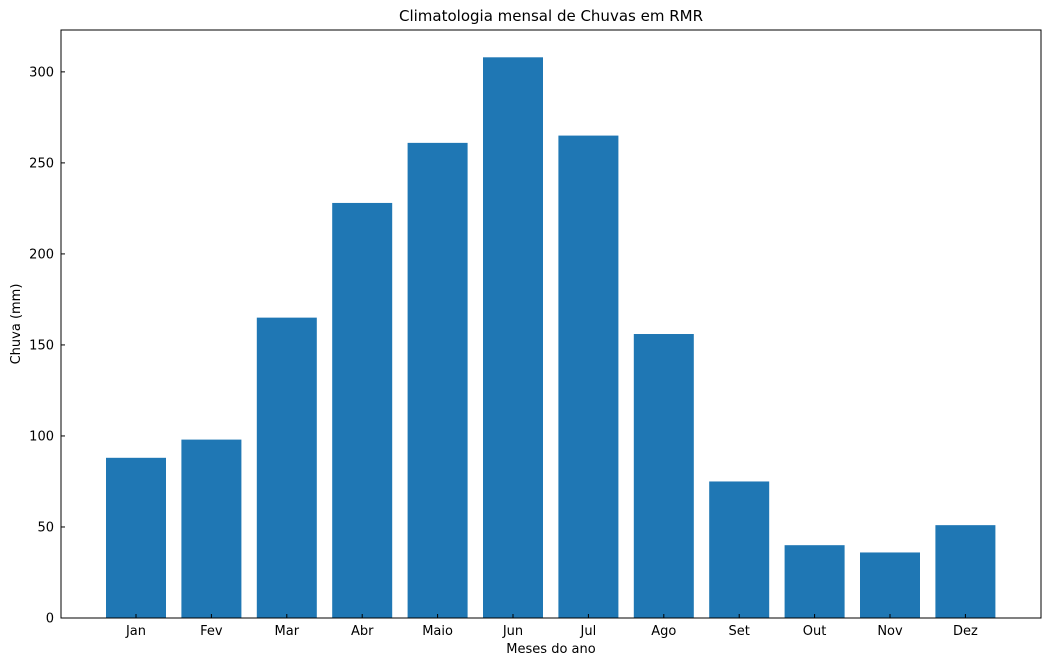  Describe the element at coordinates (41, 72) in the screenshot. I see `y-tick-label: 300` at that location.